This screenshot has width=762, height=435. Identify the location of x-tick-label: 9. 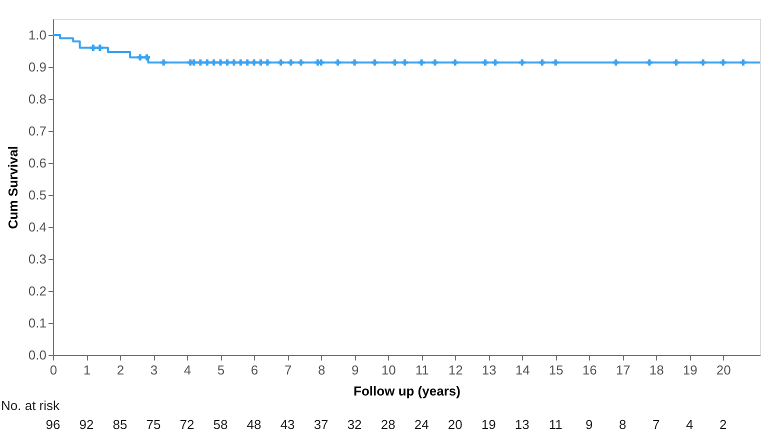
(355, 370).